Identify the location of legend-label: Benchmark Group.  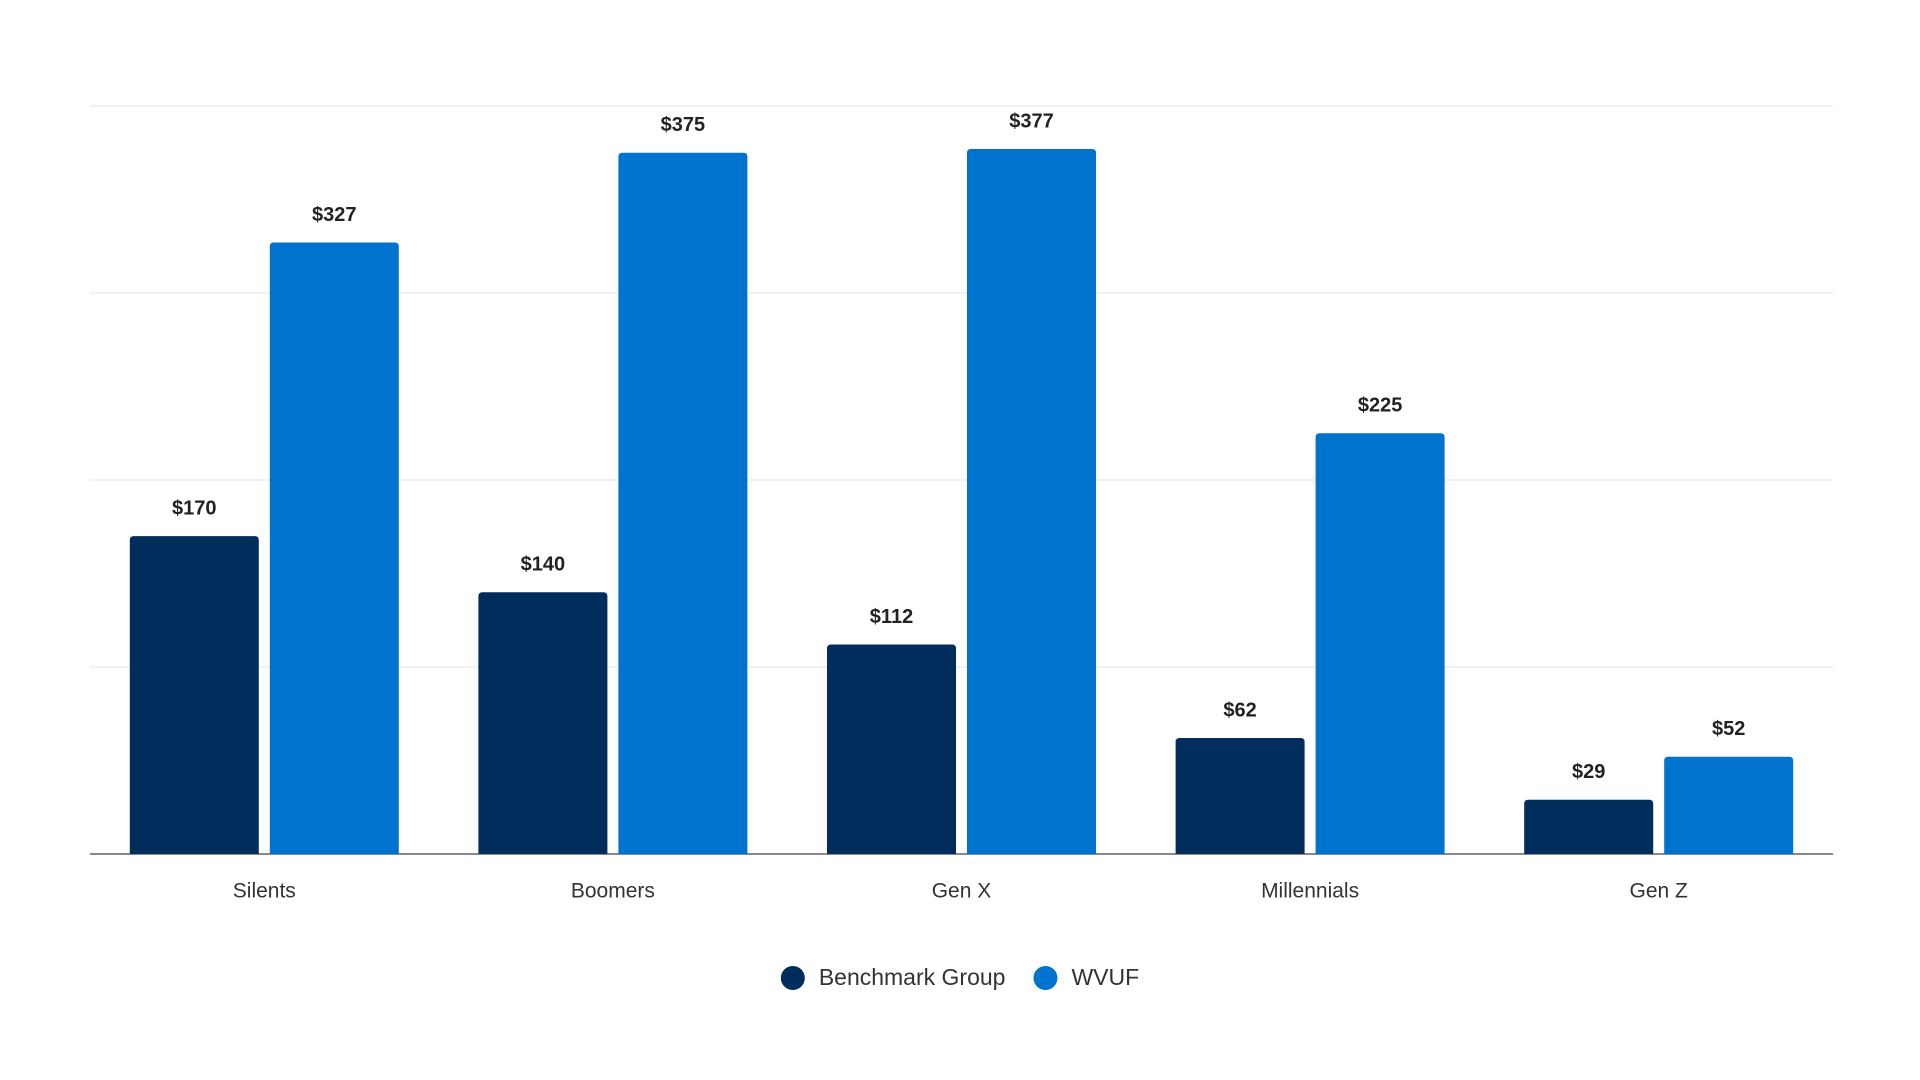
(912, 977).